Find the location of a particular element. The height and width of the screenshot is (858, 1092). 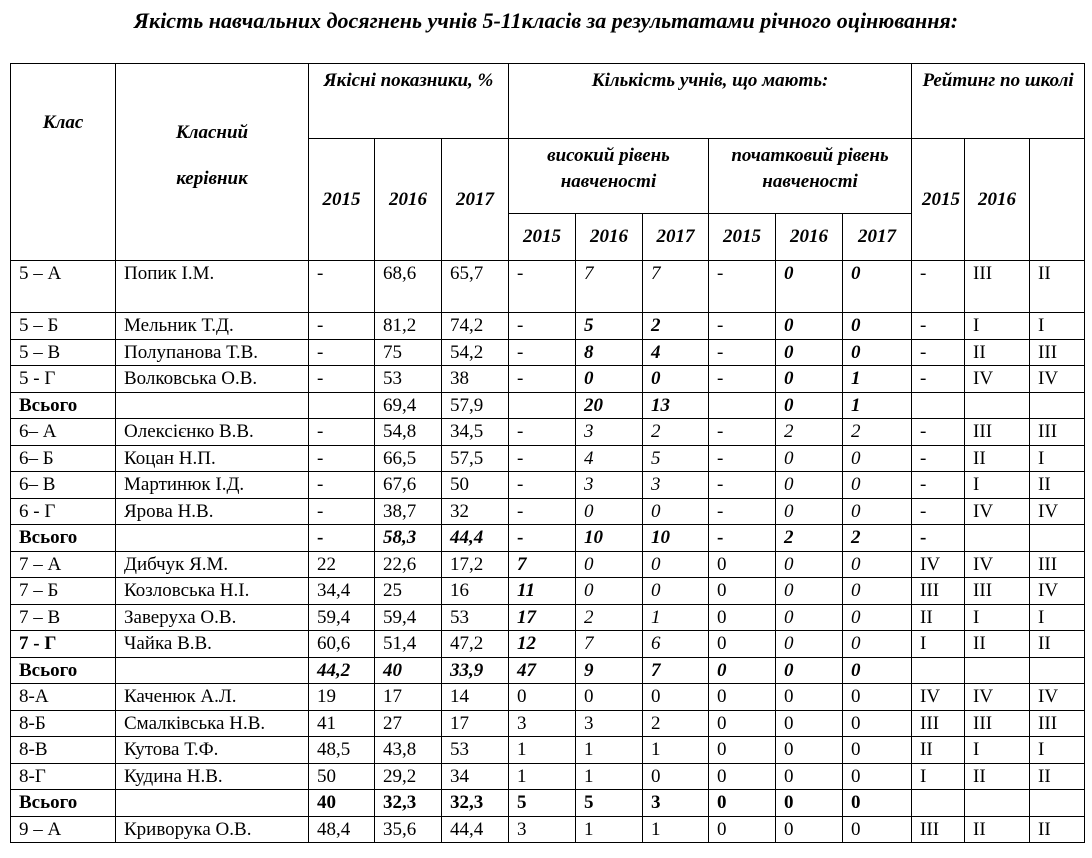

teacher-cell: Полупанова Т.В. is located at coordinates (212, 352).